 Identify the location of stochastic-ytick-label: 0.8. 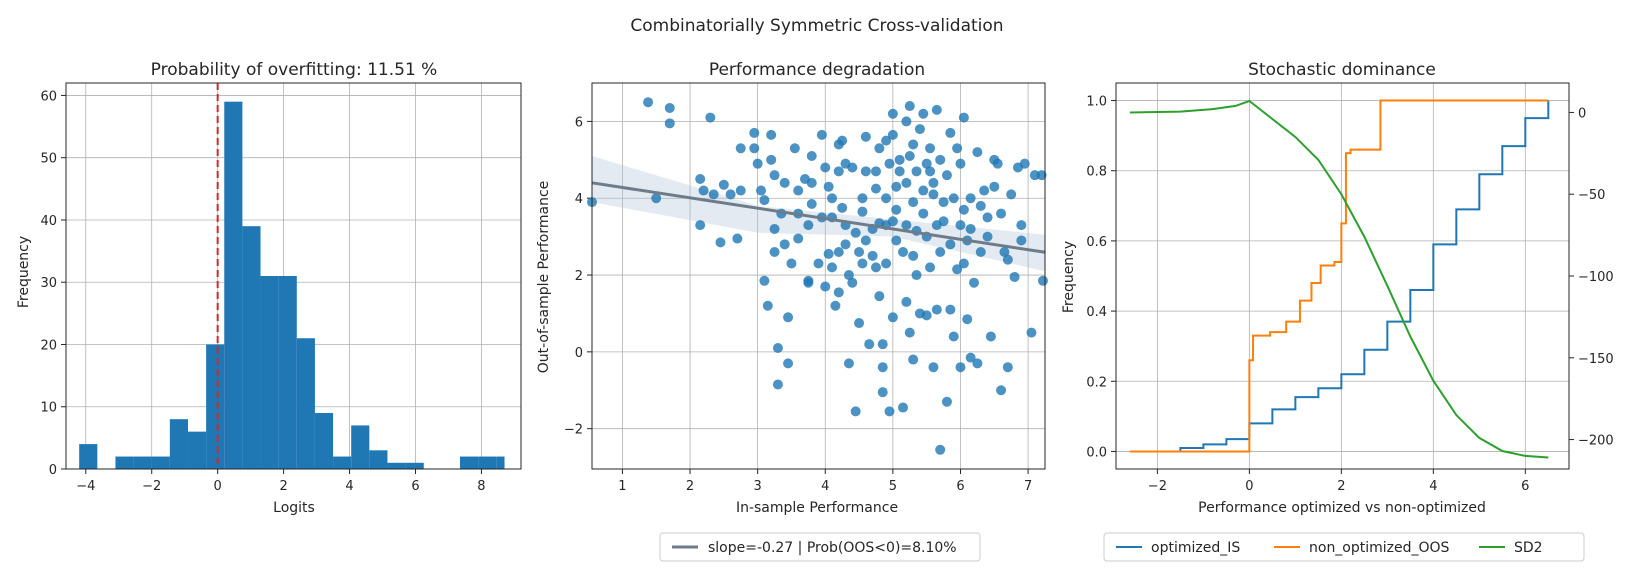
(1096, 172).